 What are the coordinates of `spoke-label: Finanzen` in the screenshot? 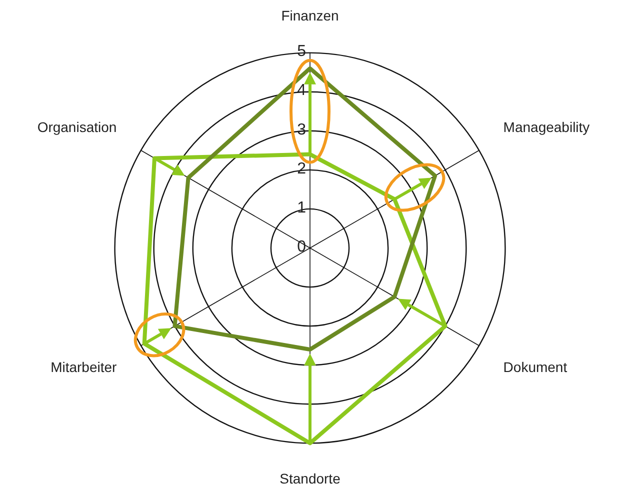 It's located at (310, 15).